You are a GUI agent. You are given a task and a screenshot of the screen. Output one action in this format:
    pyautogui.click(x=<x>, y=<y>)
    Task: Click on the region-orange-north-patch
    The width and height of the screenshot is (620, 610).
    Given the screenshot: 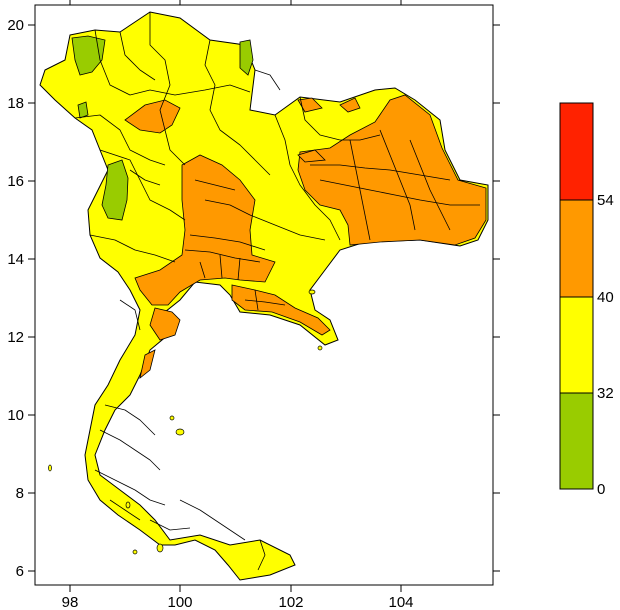 What is the action you would take?
    pyautogui.click(x=152, y=116)
    